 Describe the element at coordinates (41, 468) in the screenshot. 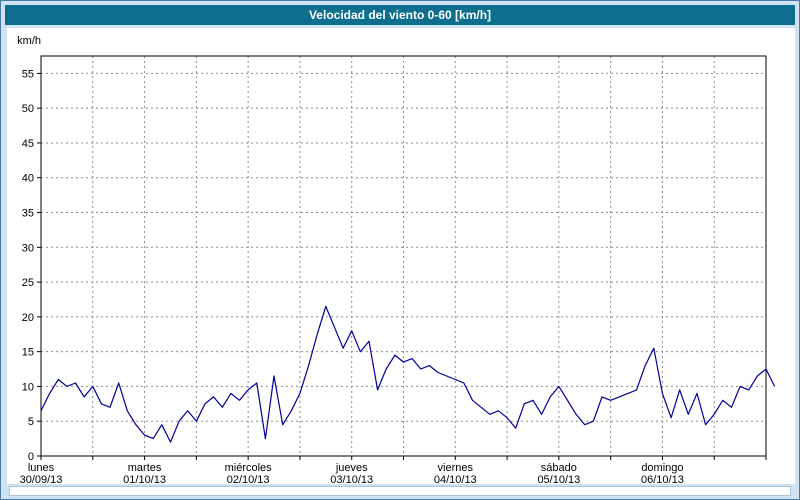

I see `svg-text: lunes` at that location.